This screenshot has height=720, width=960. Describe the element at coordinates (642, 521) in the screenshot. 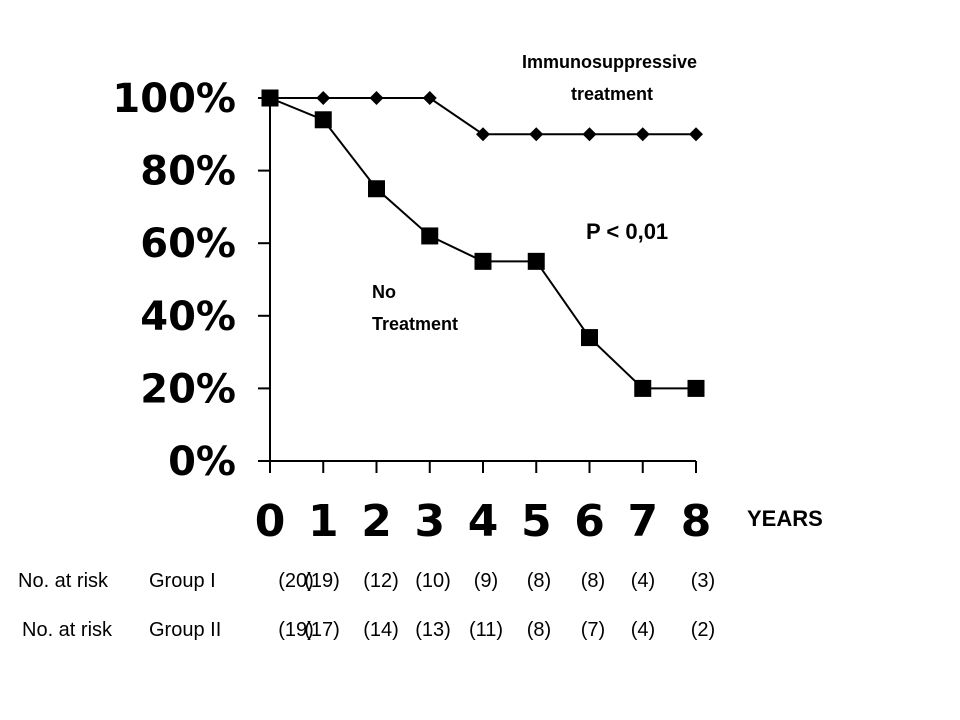

I see `x-tick-label: 7` at that location.